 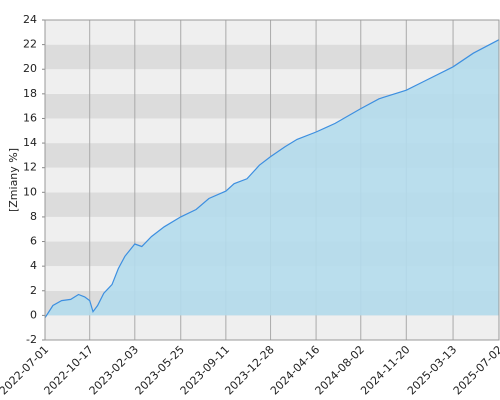 What do you see at coordinates (33, 265) in the screenshot?
I see `y-tick-label: 4` at bounding box center [33, 265].